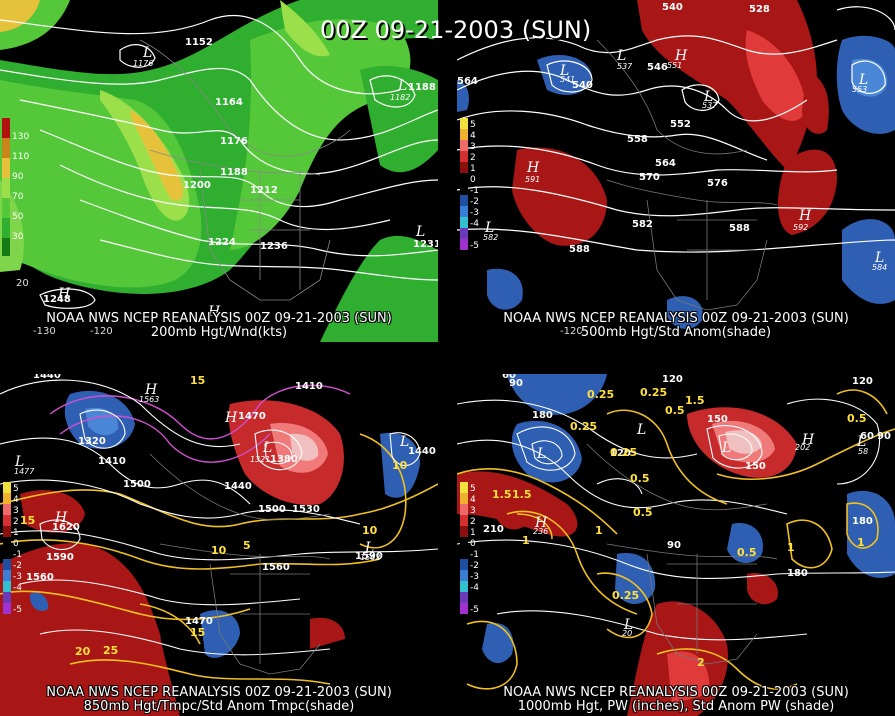 This screenshot has width=895, height=716. I want to click on contour-label: 1164, so click(229, 102).